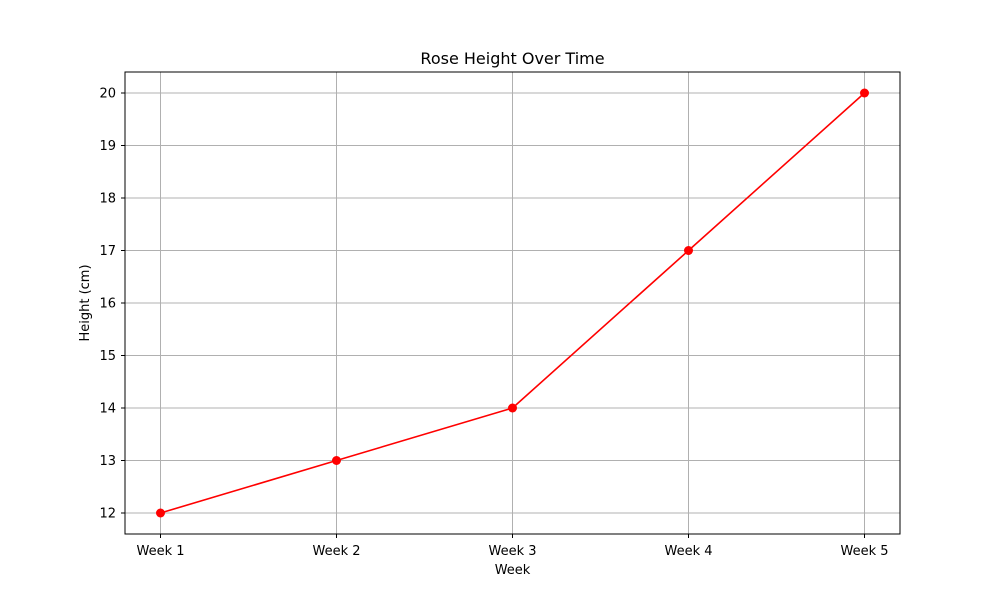 This screenshot has width=1000, height=600. Describe the element at coordinates (107, 199) in the screenshot. I see `y-tick-label: 18` at that location.